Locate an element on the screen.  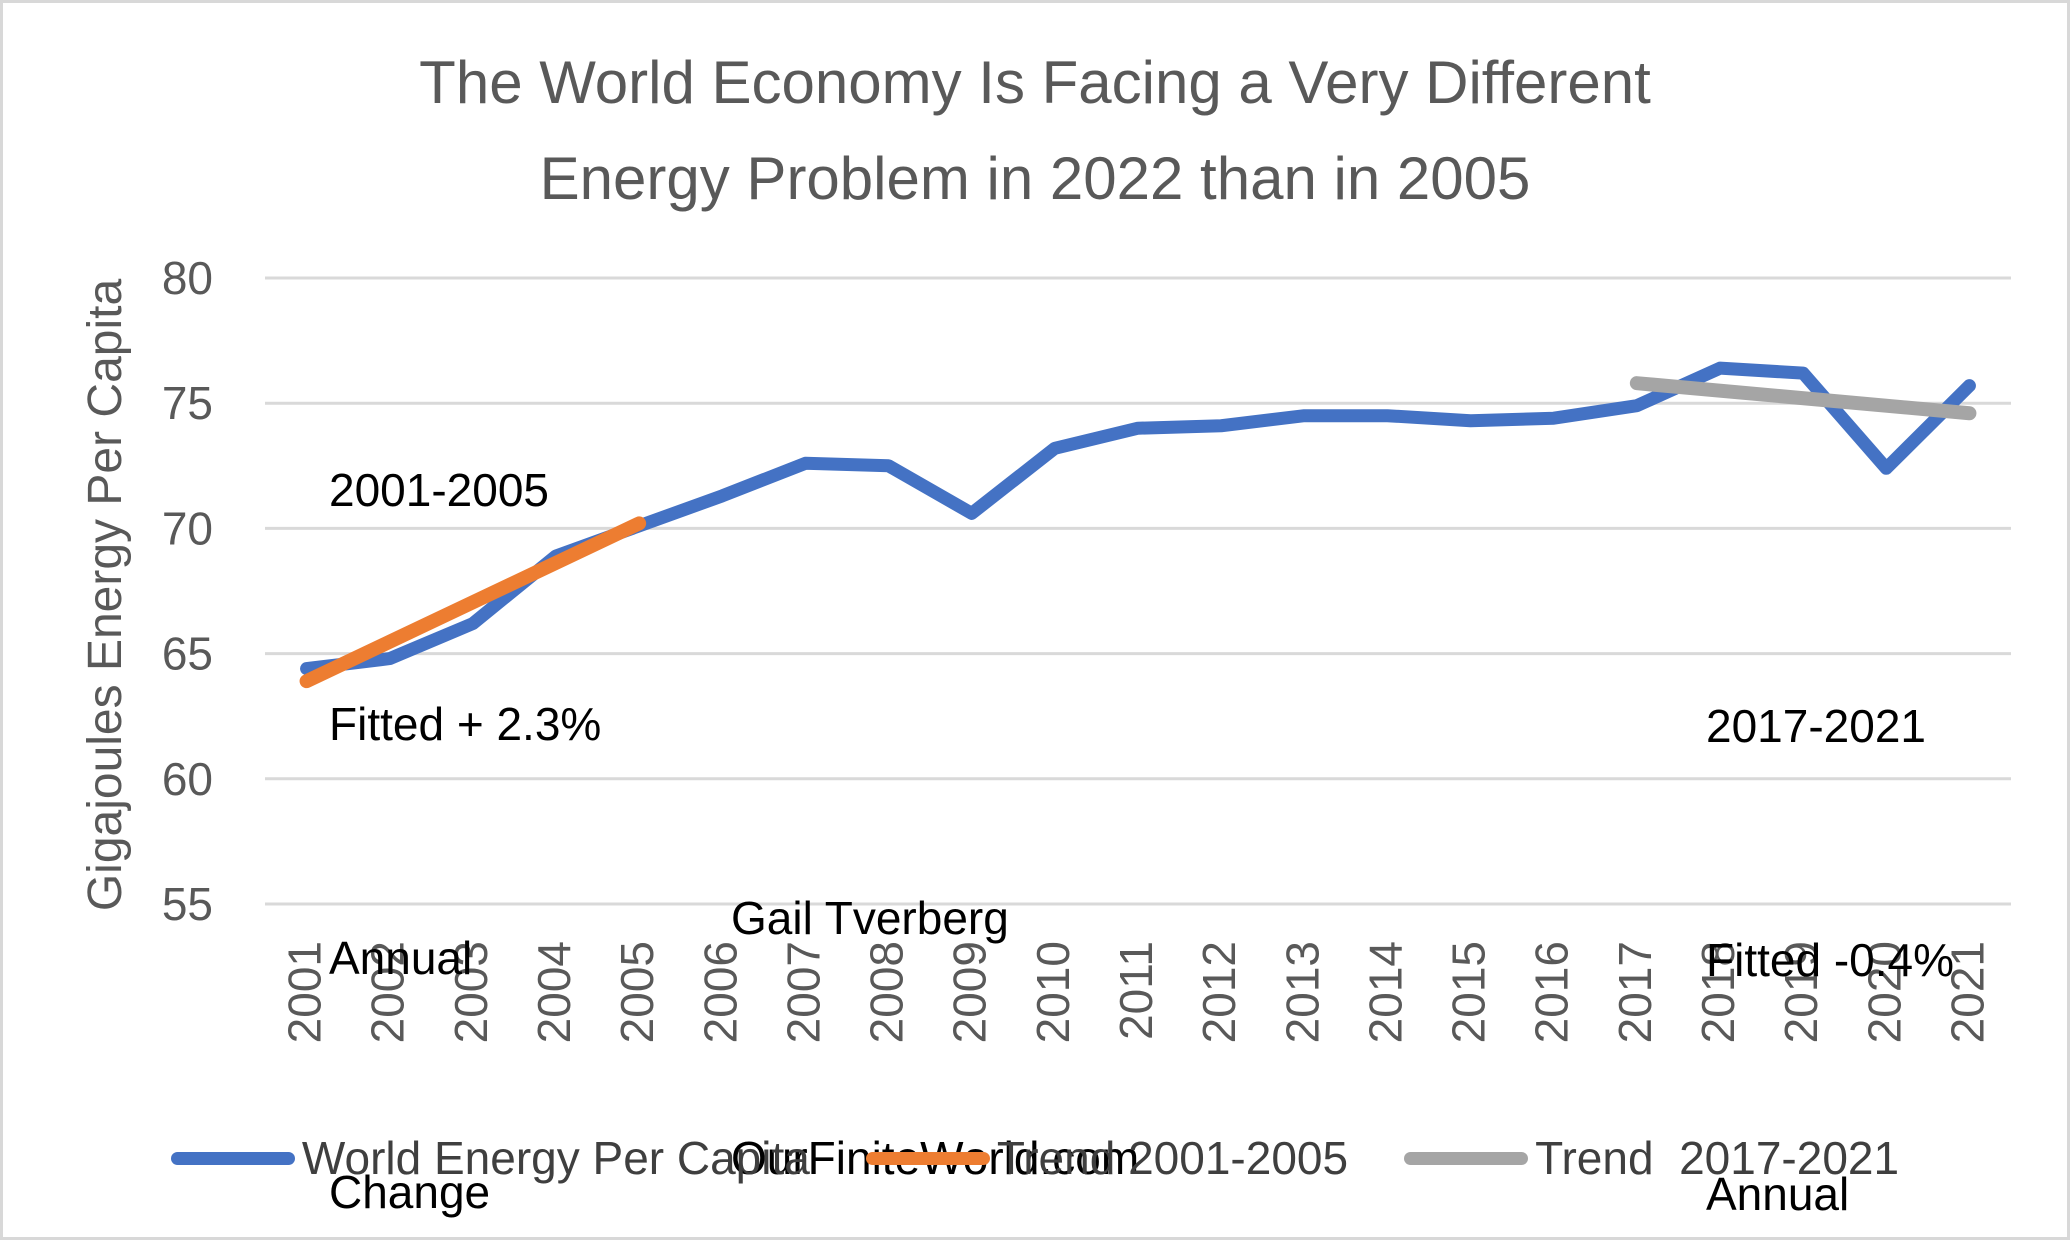
x-tick-label: 2008 is located at coordinates (887, 992).